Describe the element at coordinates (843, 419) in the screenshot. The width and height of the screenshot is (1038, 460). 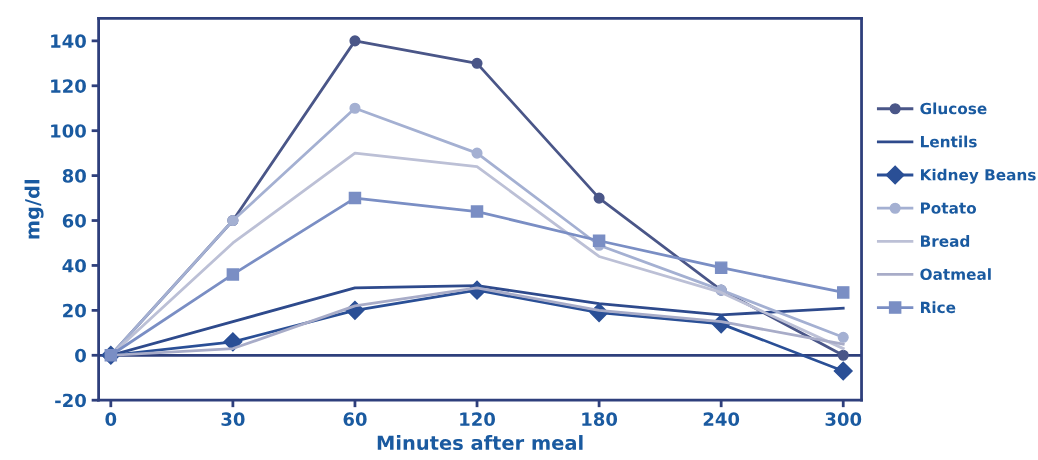
I see `x-tick-label: 300` at that location.